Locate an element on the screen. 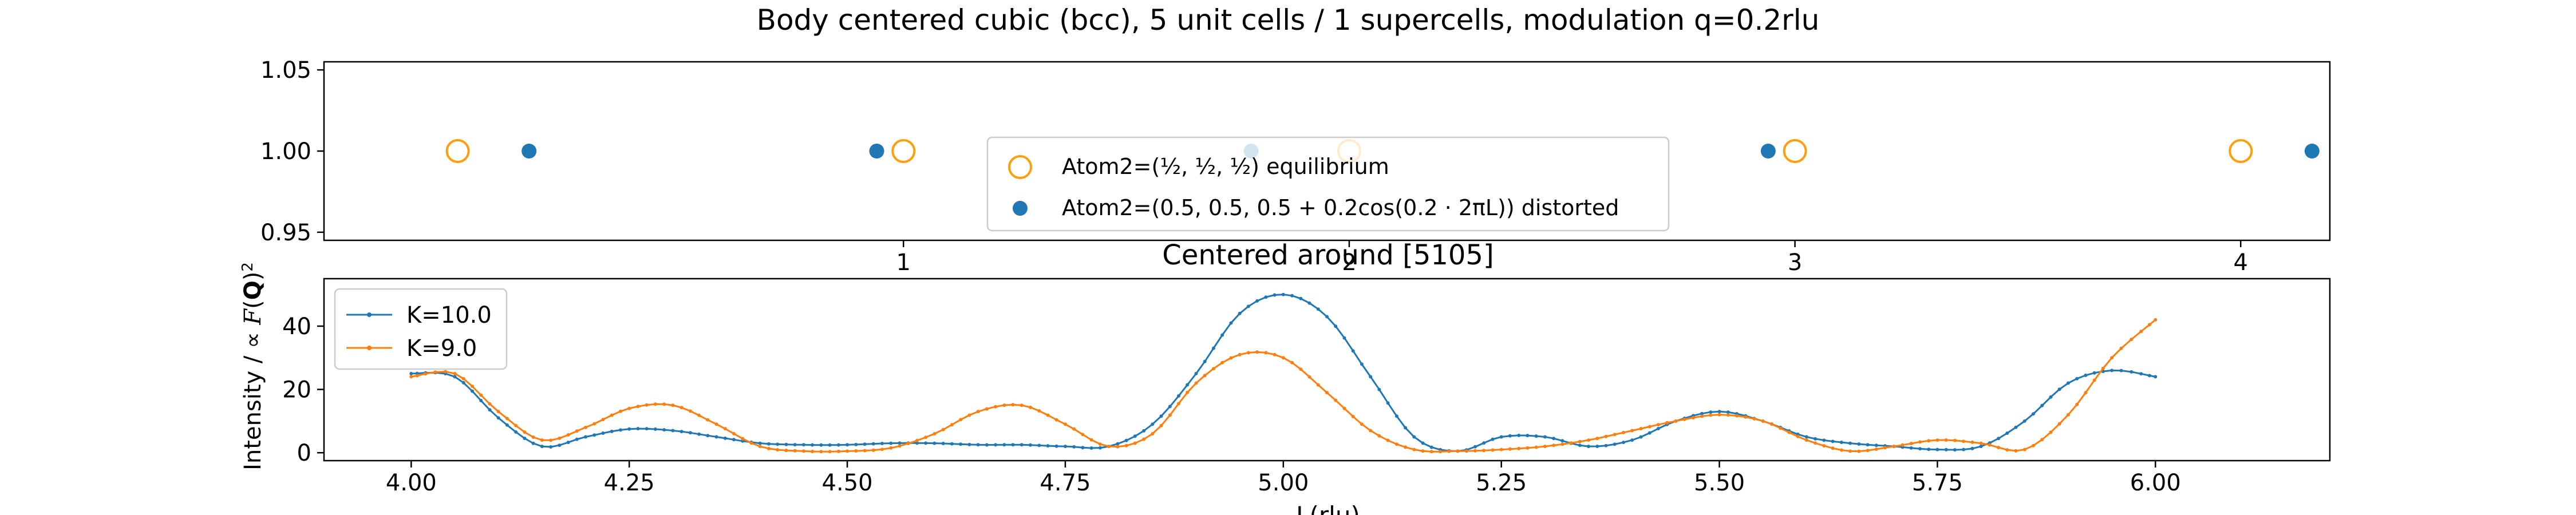  legend-equilibrium-marker is located at coordinates (1020, 167).